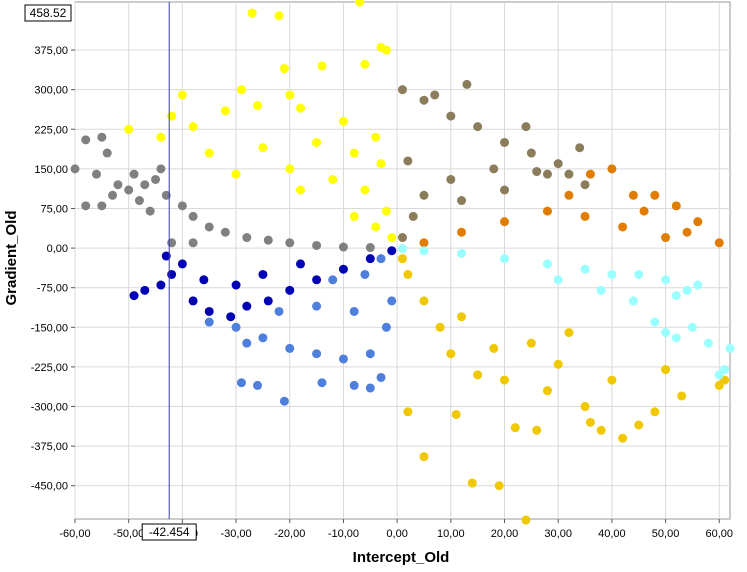  What do you see at coordinates (128, 534) in the screenshot?
I see `x-tick-label: -50,00` at bounding box center [128, 534].